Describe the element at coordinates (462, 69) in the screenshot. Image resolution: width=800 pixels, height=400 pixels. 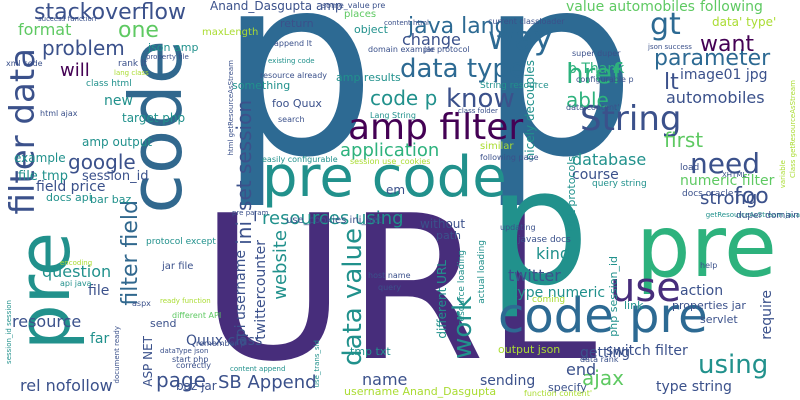
I see `cloud-word: data type` at that location.